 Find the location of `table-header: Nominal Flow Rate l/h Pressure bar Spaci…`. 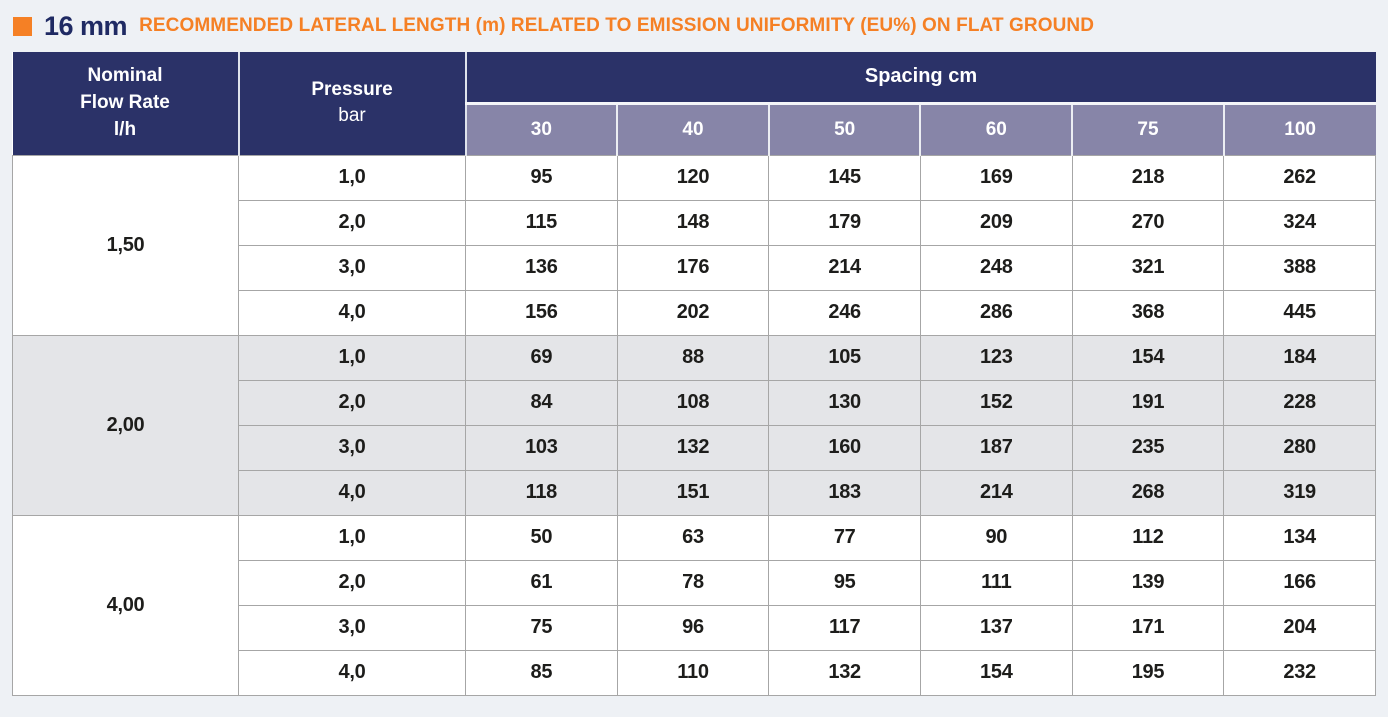

table-header: Nominal Flow Rate l/h Pressure bar Spaci… is located at coordinates (694, 103).